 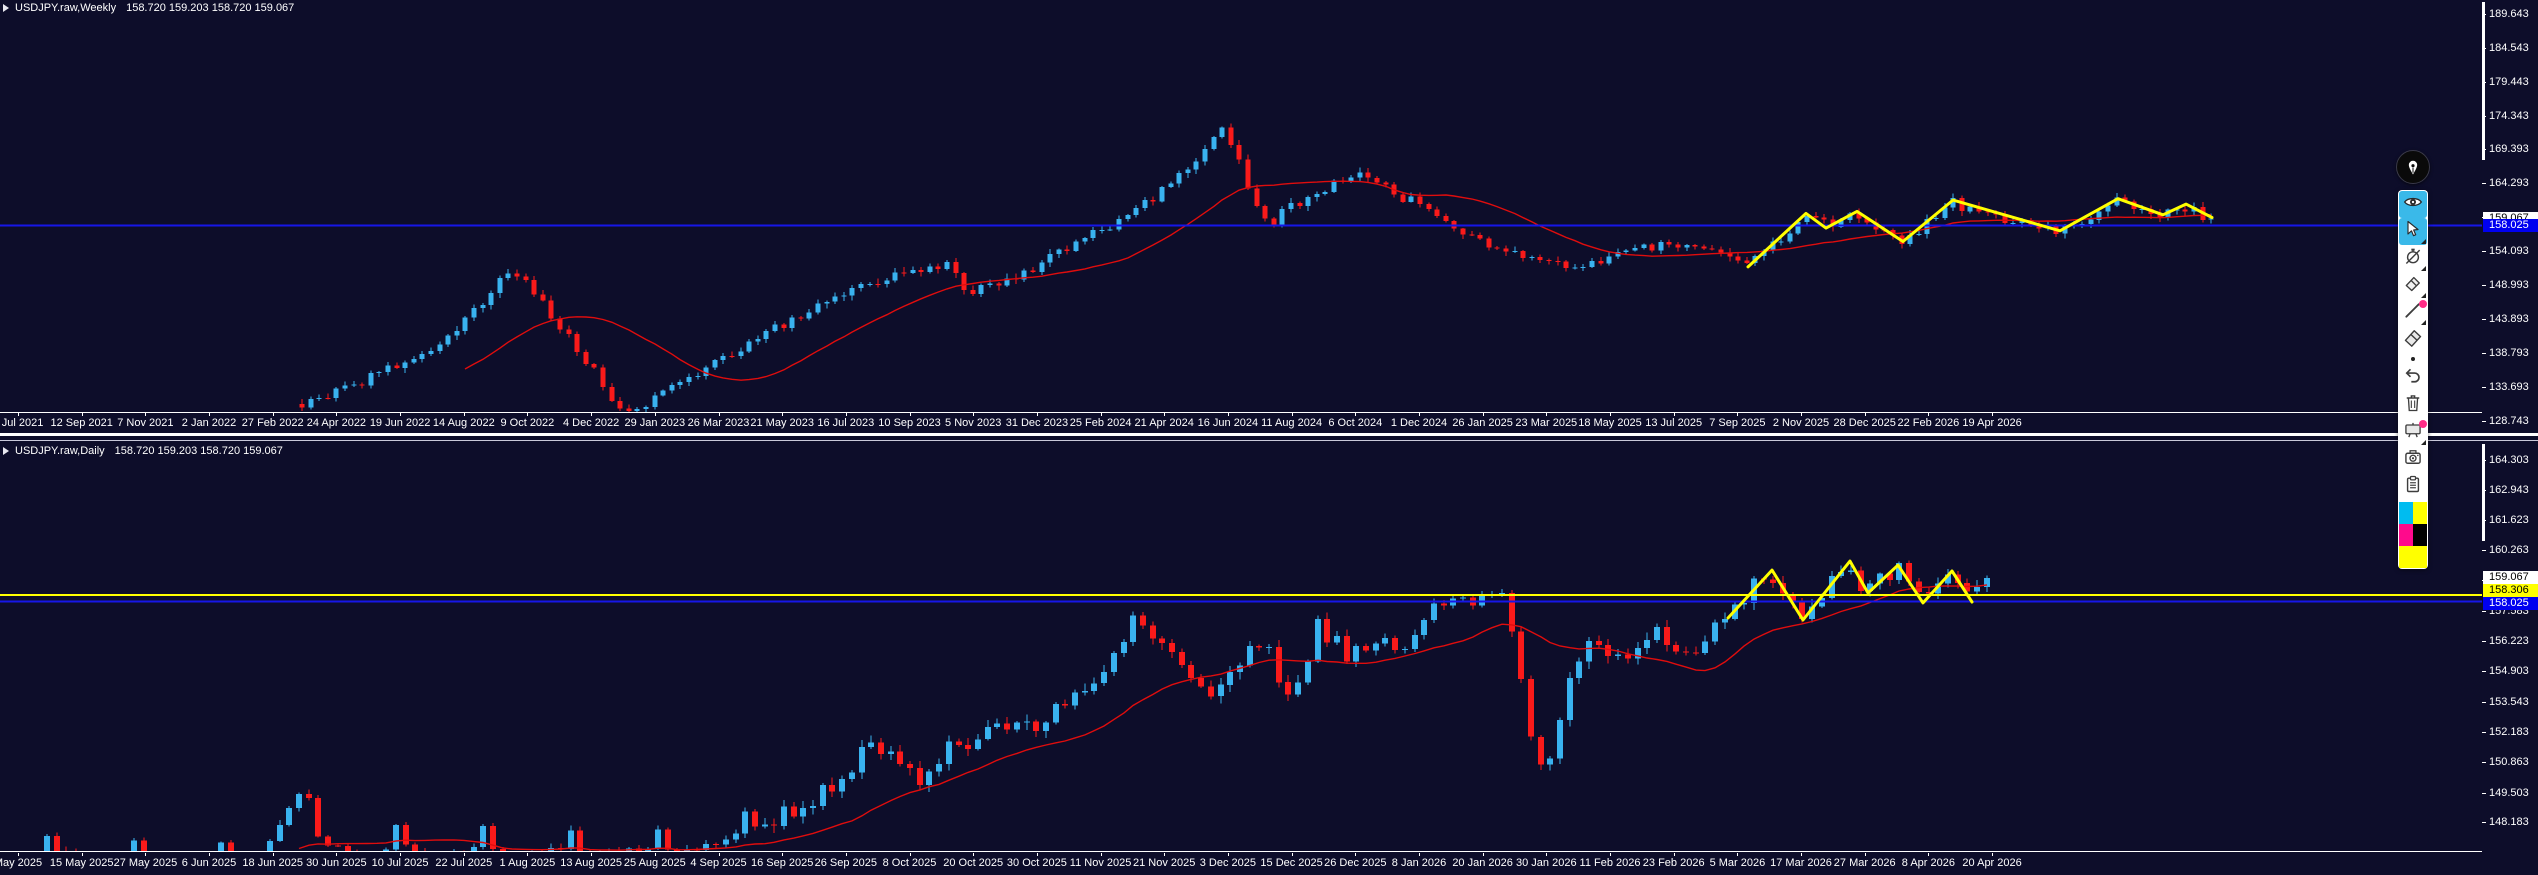 What do you see at coordinates (2509, 251) in the screenshot?
I see `price-tick-label: 154.093` at bounding box center [2509, 251].